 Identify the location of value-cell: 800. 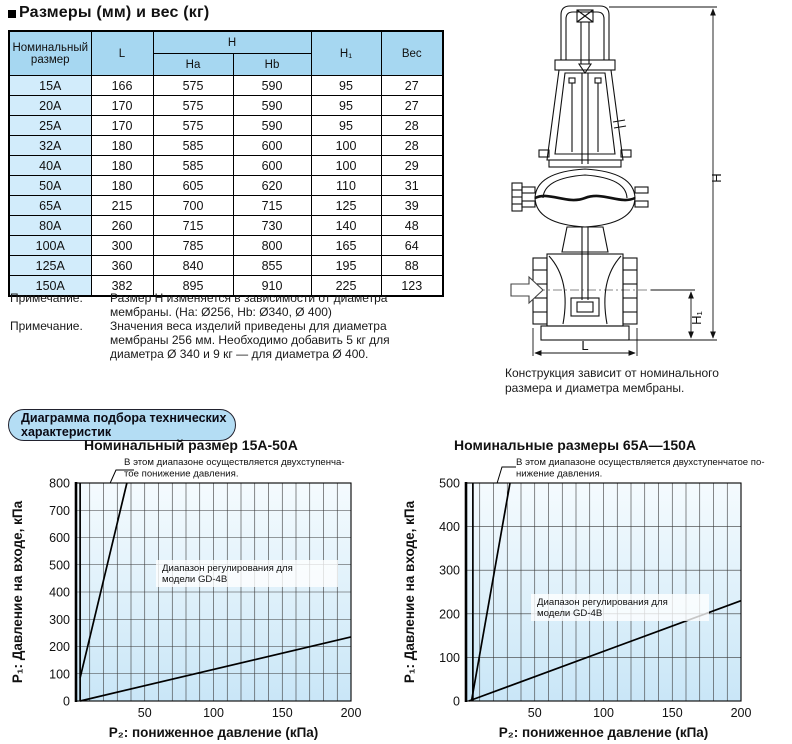
(272, 245).